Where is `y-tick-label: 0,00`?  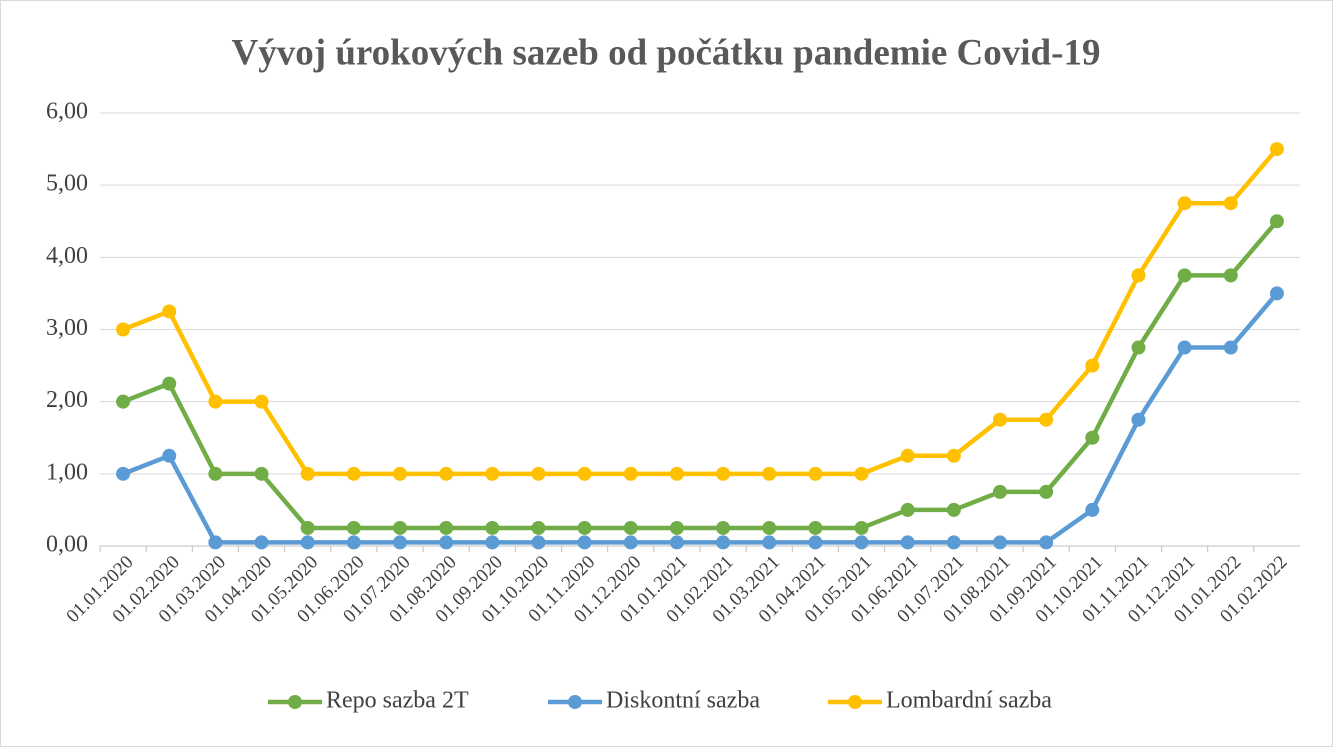
y-tick-label: 0,00 is located at coordinates (67, 545).